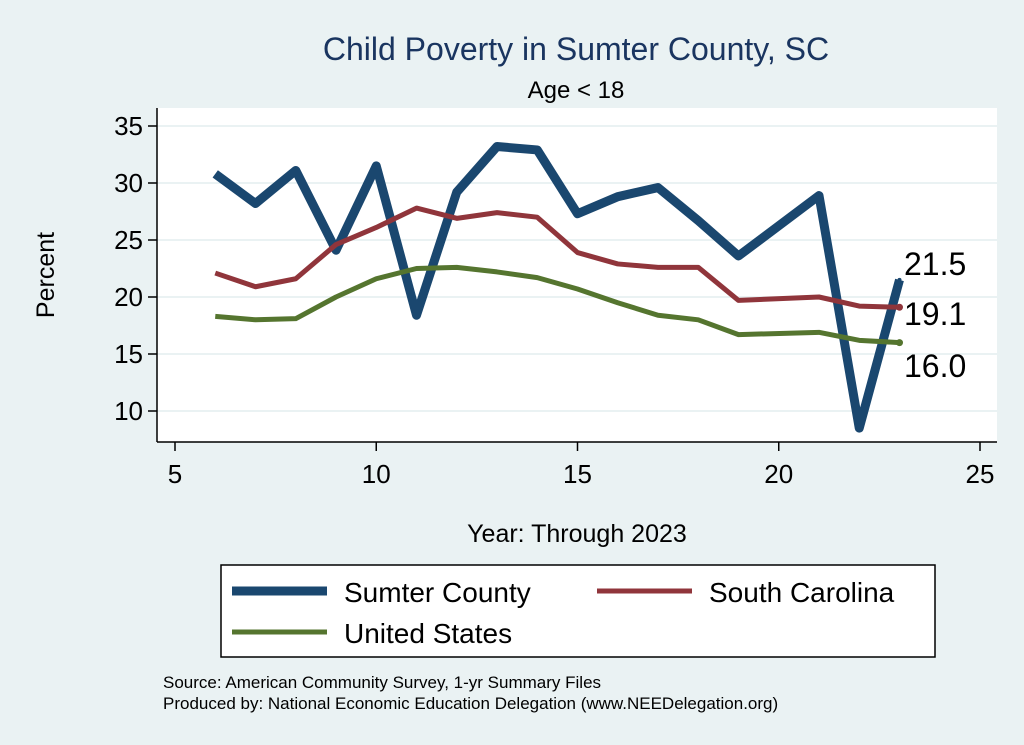 This screenshot has height=745, width=1024. Describe the element at coordinates (577, 534) in the screenshot. I see `x-axis-label: Year: Through 2023` at that location.